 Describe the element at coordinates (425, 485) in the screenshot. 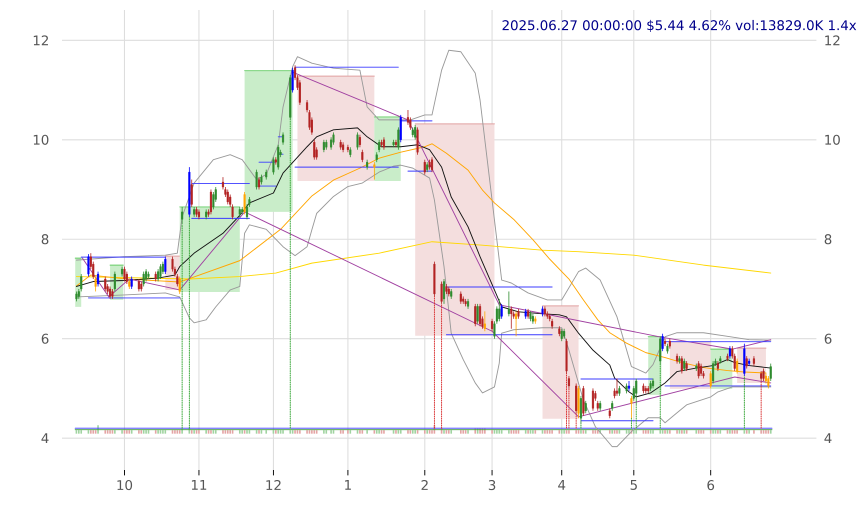

I see `x-tick-label: 2` at that location.